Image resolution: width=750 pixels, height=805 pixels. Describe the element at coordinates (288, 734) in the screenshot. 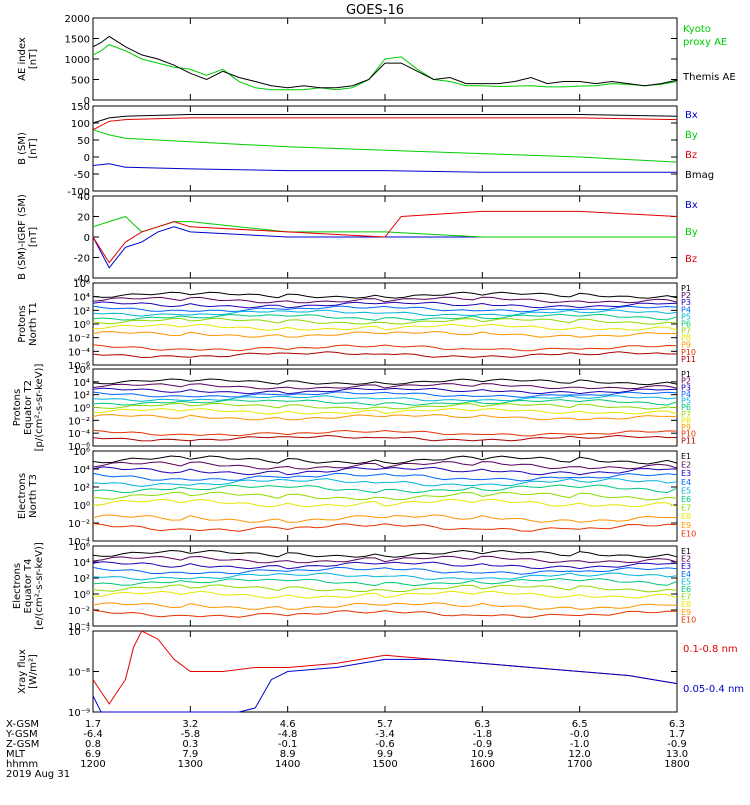

I see `ephemeris-value: -4.8` at that location.